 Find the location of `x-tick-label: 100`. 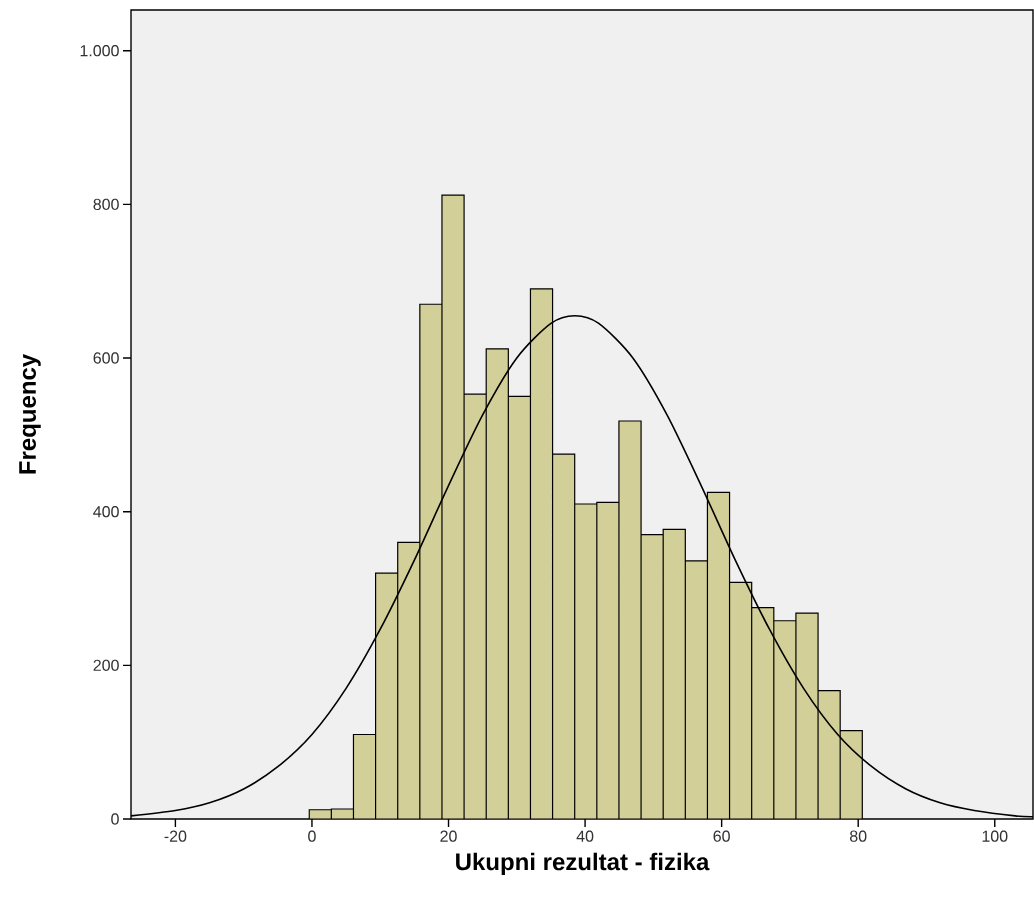

x-tick-label: 100 is located at coordinates (995, 836).